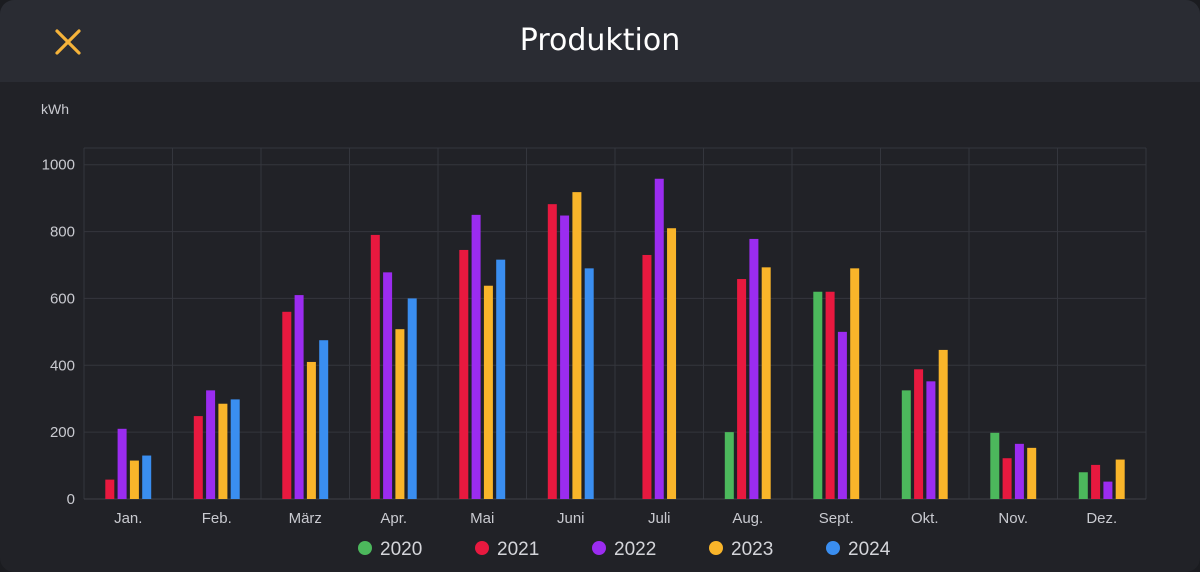 The image size is (1200, 572). What do you see at coordinates (925, 518) in the screenshot?
I see `x-tick-label: Okt.` at bounding box center [925, 518].